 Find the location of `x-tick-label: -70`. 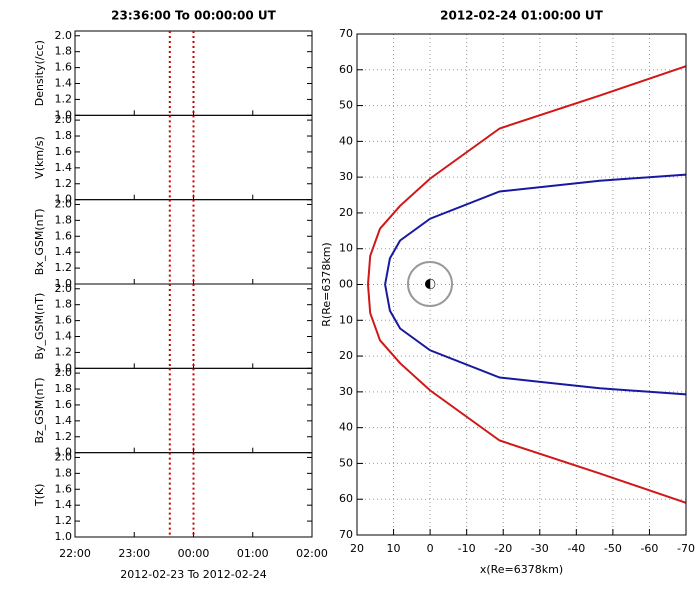

x-tick-label: -70 is located at coordinates (686, 548).